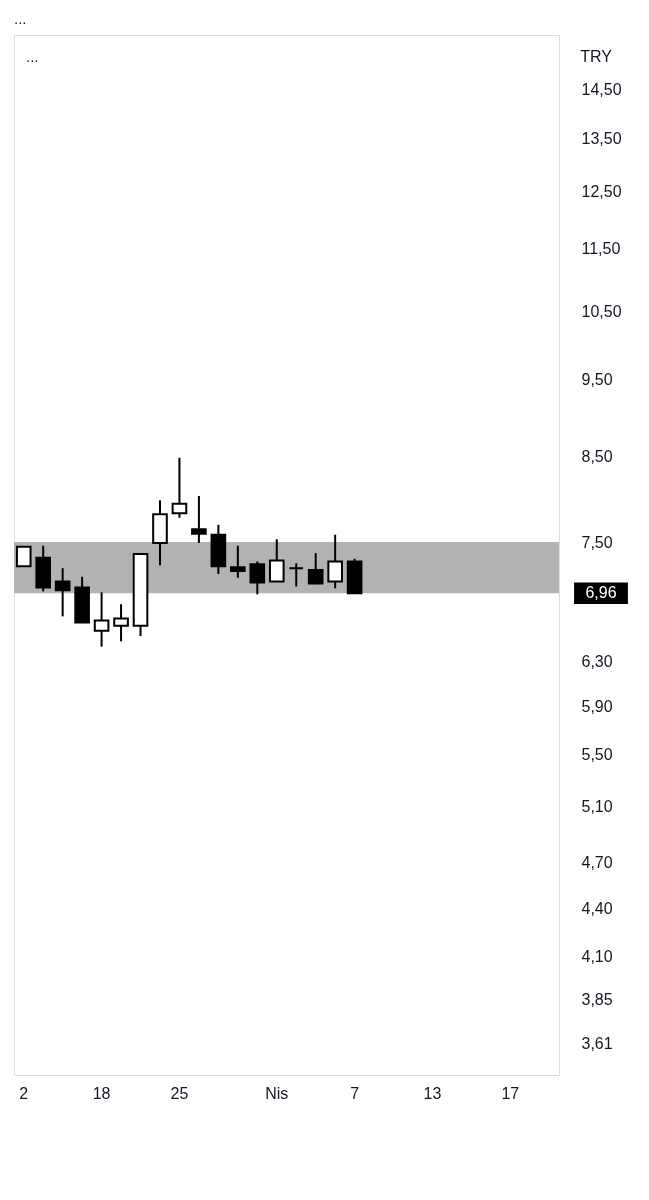  I want to click on text: 6,96, so click(601, 593).